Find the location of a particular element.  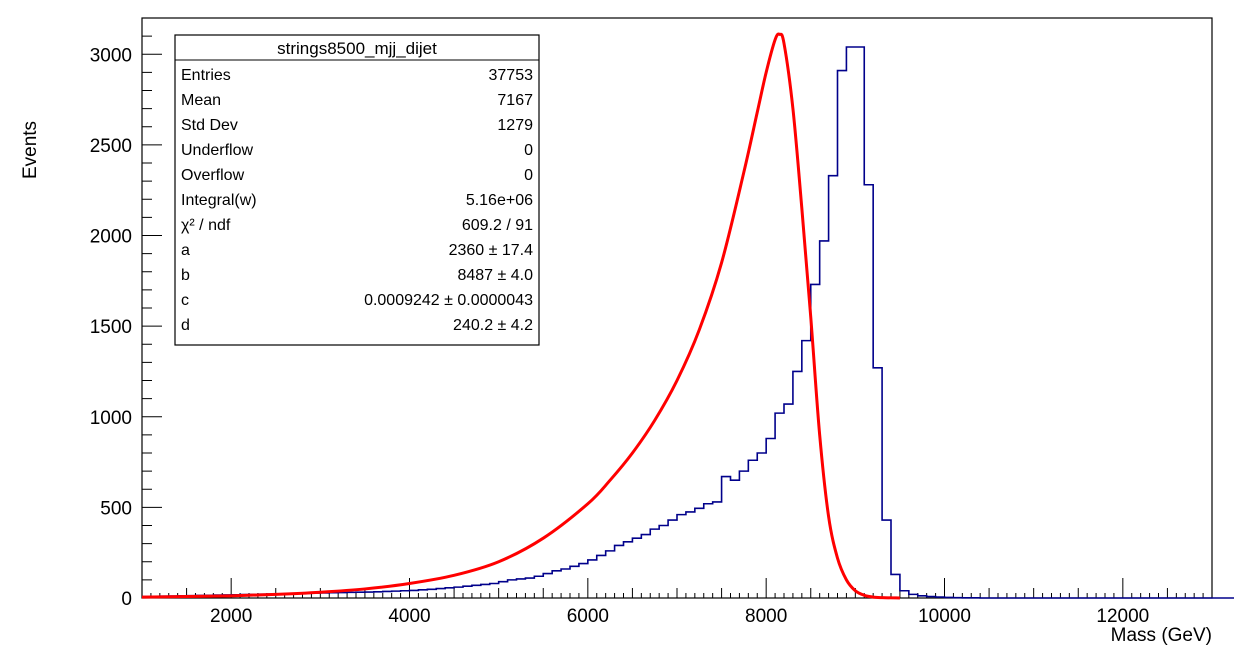

stats-row-value: 609.2 / 91 is located at coordinates (497, 225).